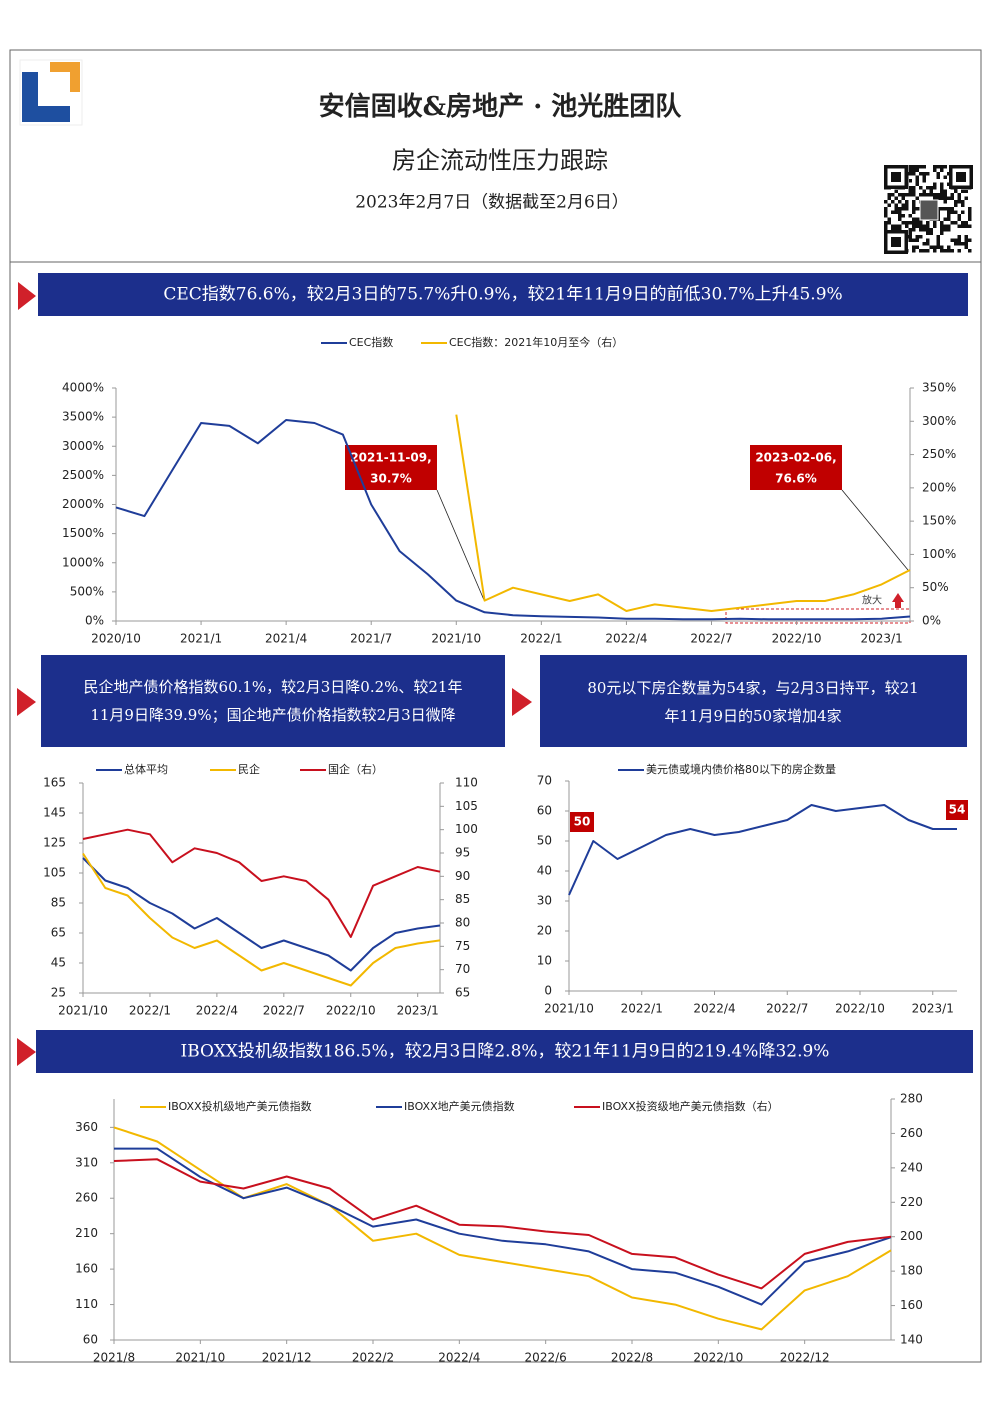 This screenshot has height=1403, width=992. I want to click on y-tick-label: 165, so click(54, 783).